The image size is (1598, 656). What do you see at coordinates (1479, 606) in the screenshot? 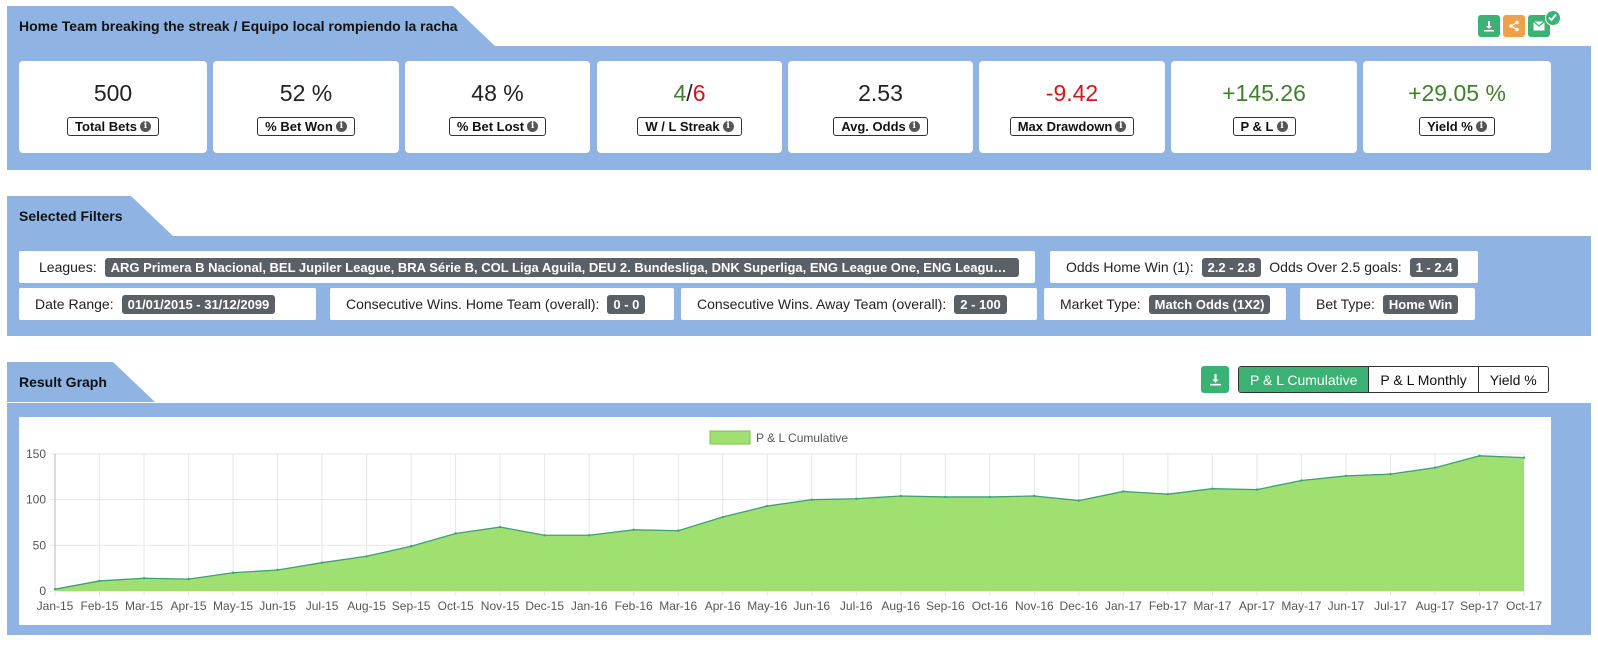
I see `x-tick-label: Sep-17` at bounding box center [1479, 606].